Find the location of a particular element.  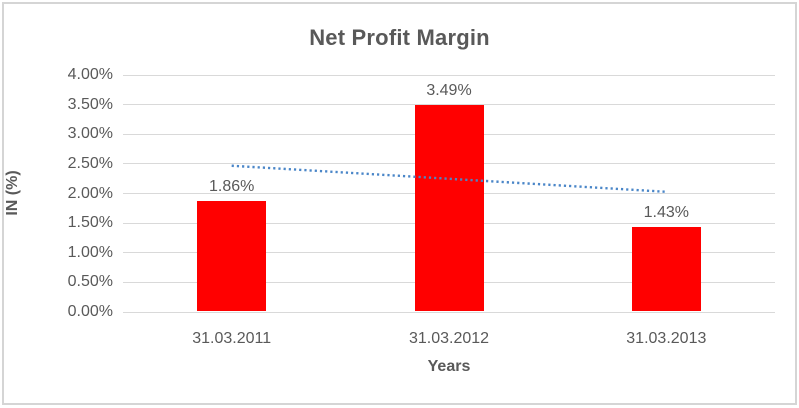

y-tick-label: 3.00% is located at coordinates (90, 134).